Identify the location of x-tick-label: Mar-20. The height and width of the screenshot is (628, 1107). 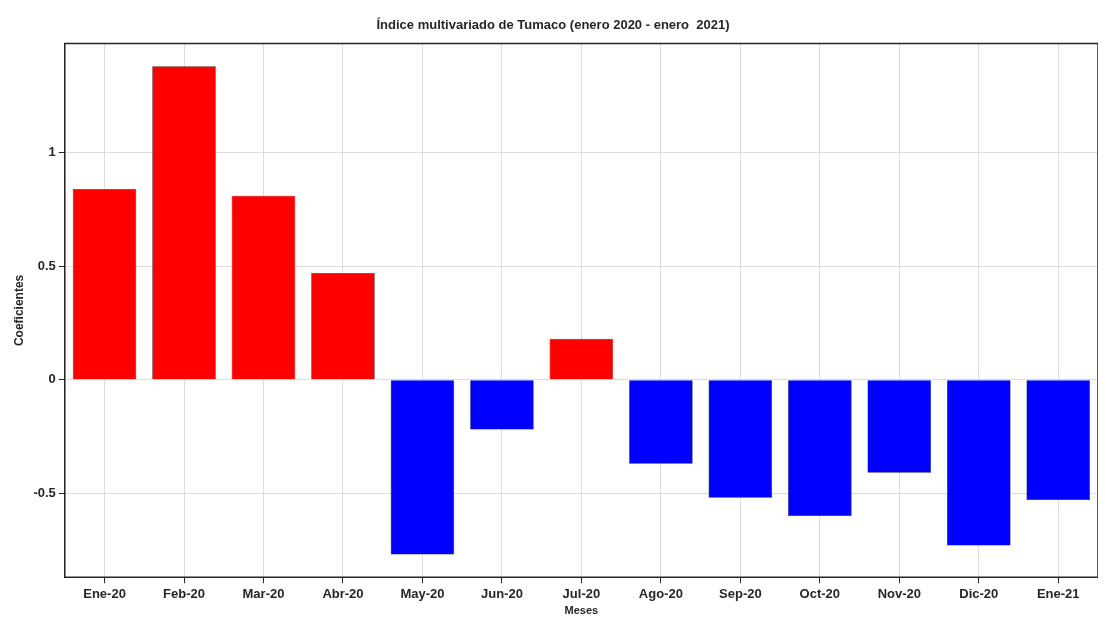
(263, 593).